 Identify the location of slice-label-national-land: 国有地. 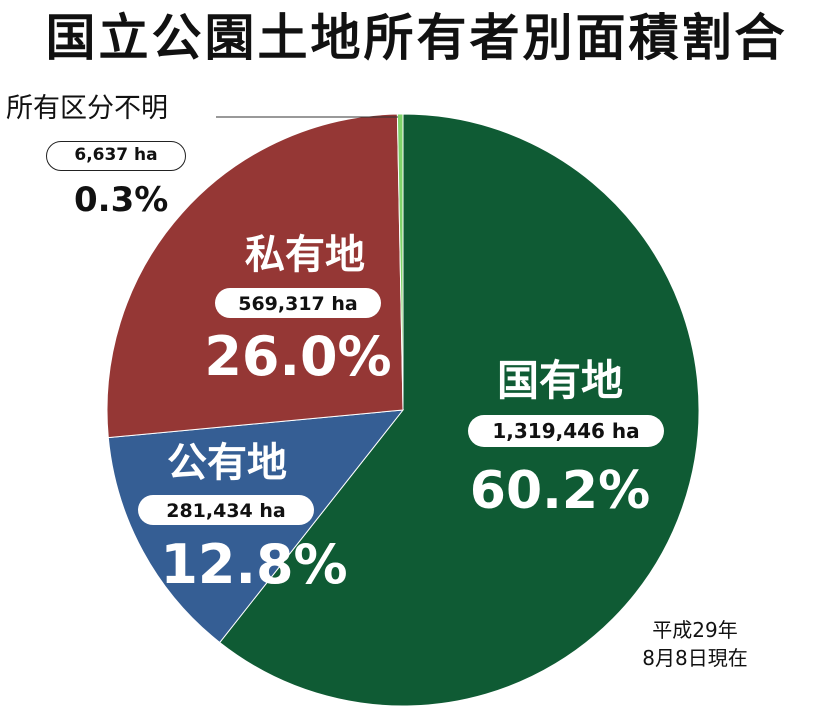
(560, 380).